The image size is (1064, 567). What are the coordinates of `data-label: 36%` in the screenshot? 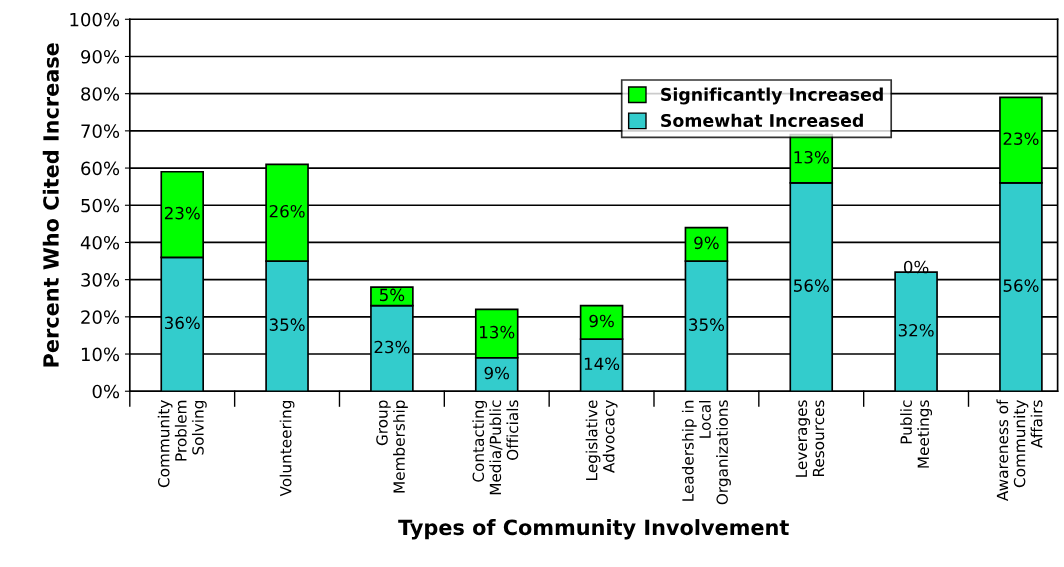 It's located at (182, 323).